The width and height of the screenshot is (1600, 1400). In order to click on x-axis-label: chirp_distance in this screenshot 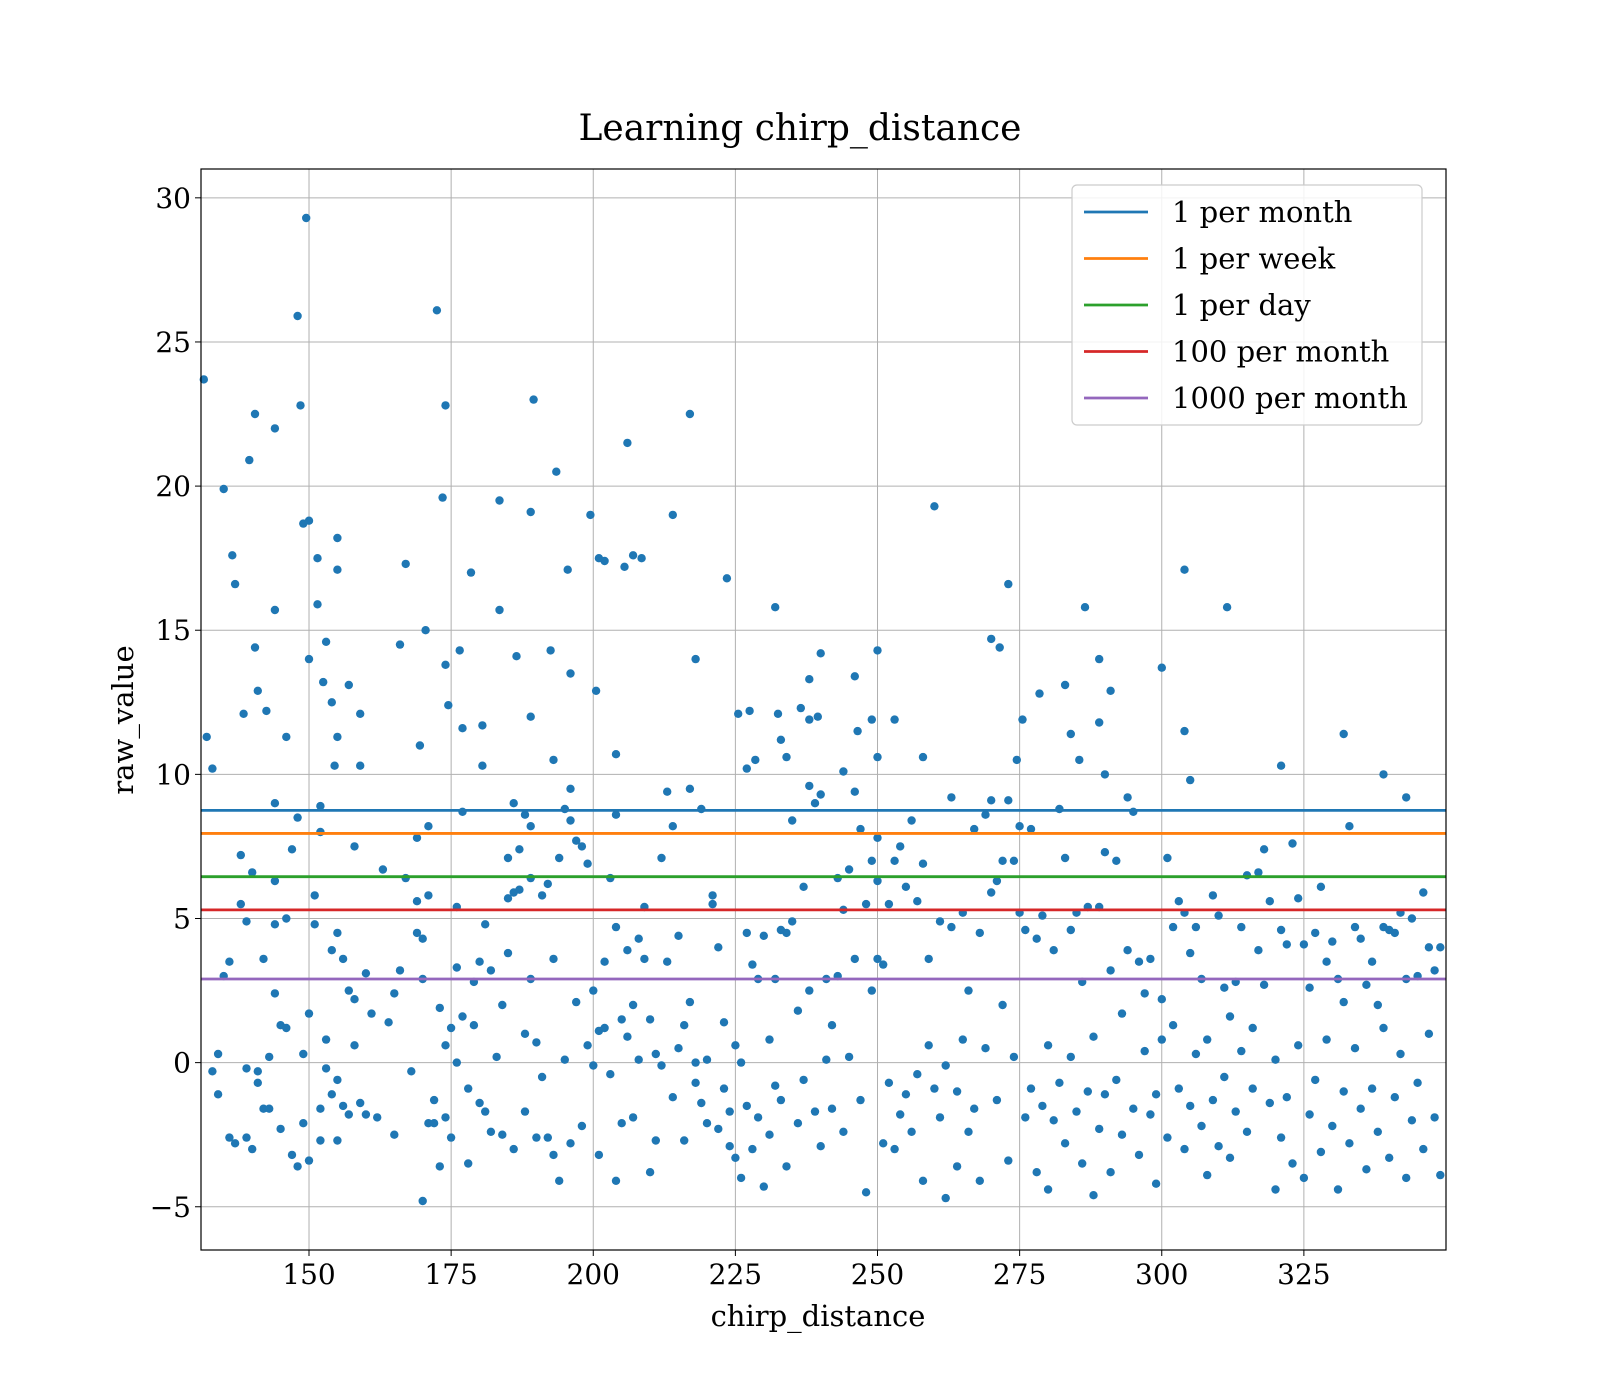, I will do `click(818, 1316)`.